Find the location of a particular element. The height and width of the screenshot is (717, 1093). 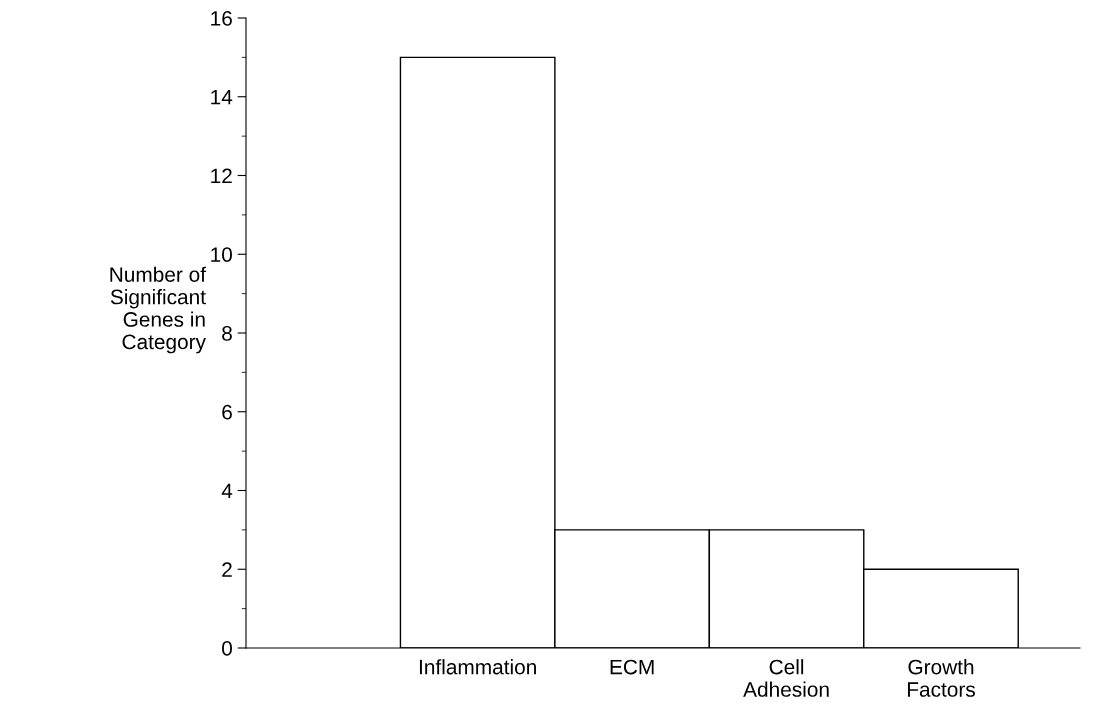

y-axis-title: Number of Significant Genes in Category is located at coordinates (158, 310).